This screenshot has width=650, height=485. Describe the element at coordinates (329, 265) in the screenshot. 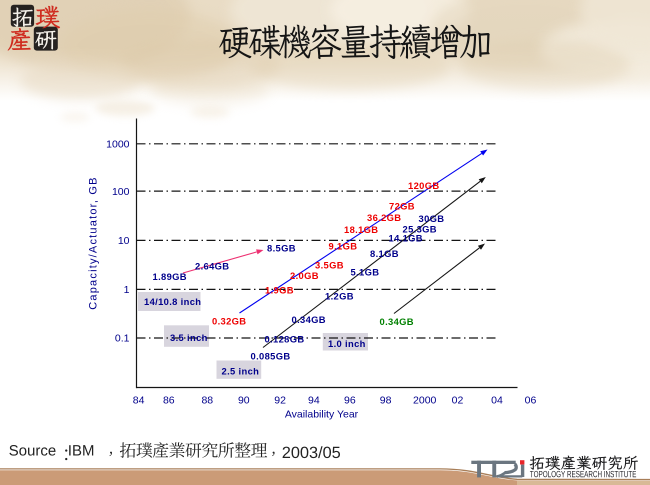

I see `svg-text: 3.5GB` at that location.